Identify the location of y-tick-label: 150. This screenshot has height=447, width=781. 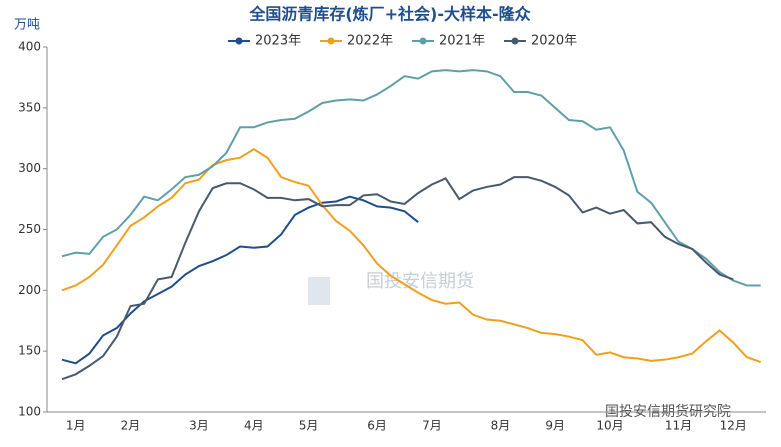
(29, 351).